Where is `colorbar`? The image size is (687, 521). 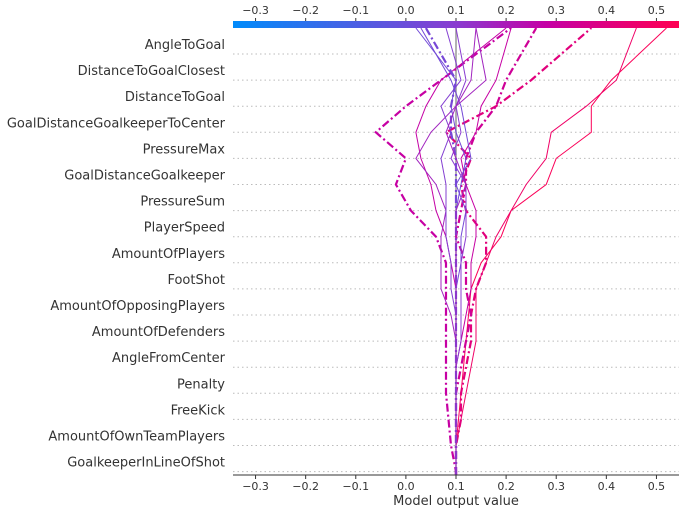
colorbar is located at coordinates (456, 24).